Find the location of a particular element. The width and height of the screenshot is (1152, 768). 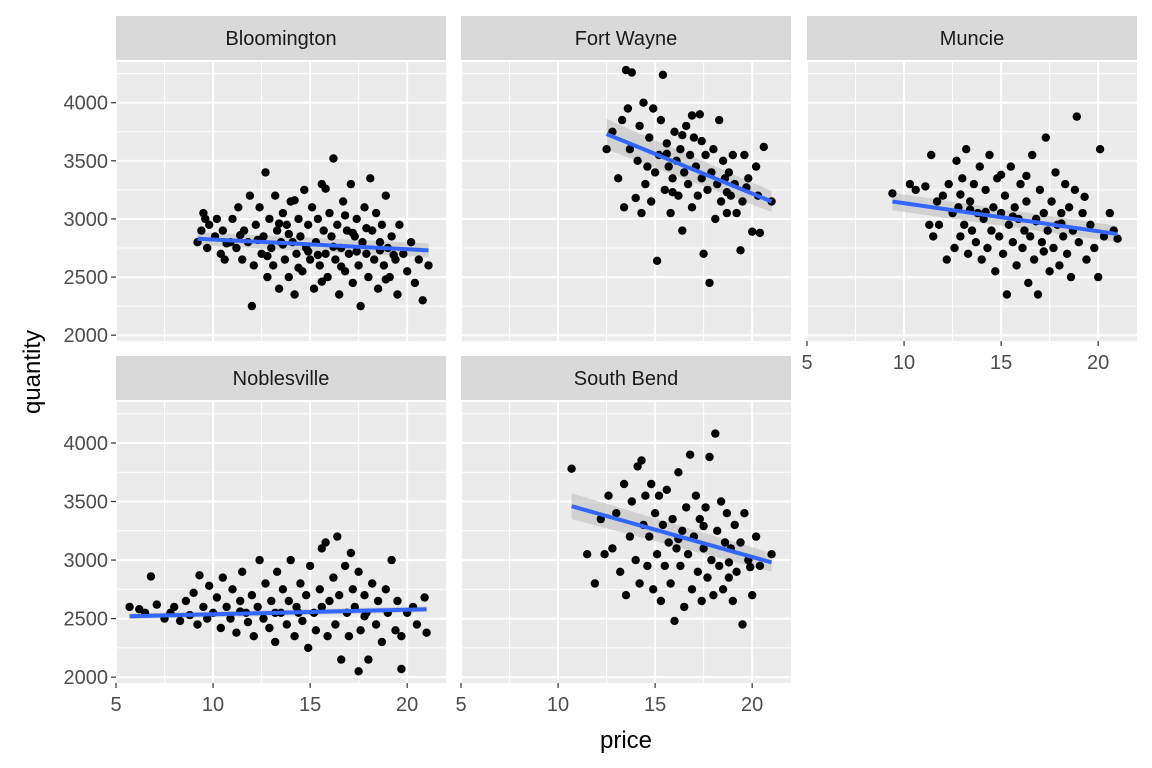

regression-line is located at coordinates (1005, 218).